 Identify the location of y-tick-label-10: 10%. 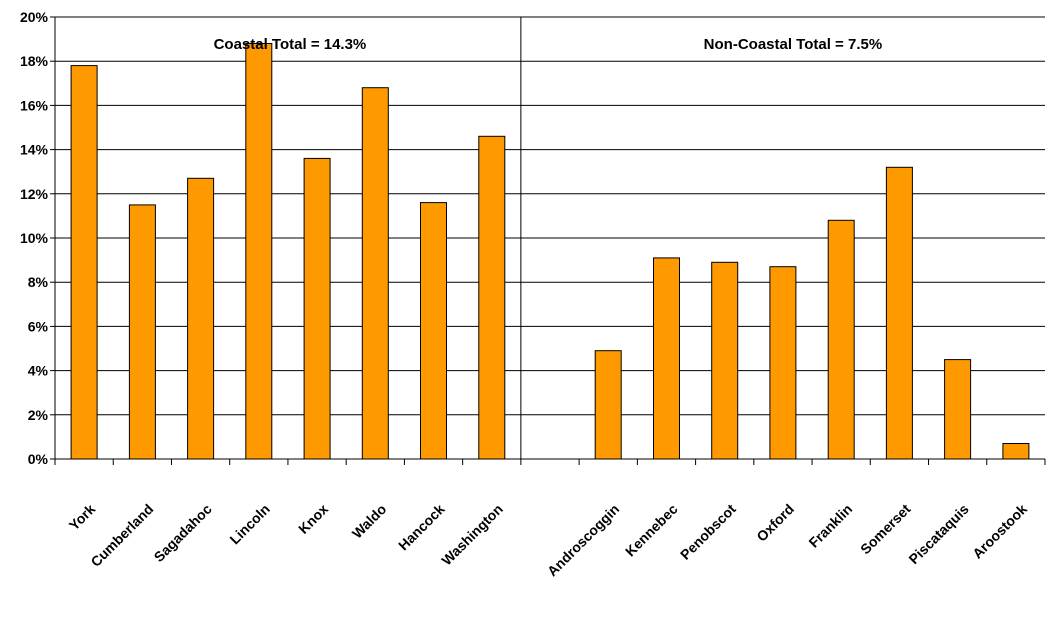
(34, 238).